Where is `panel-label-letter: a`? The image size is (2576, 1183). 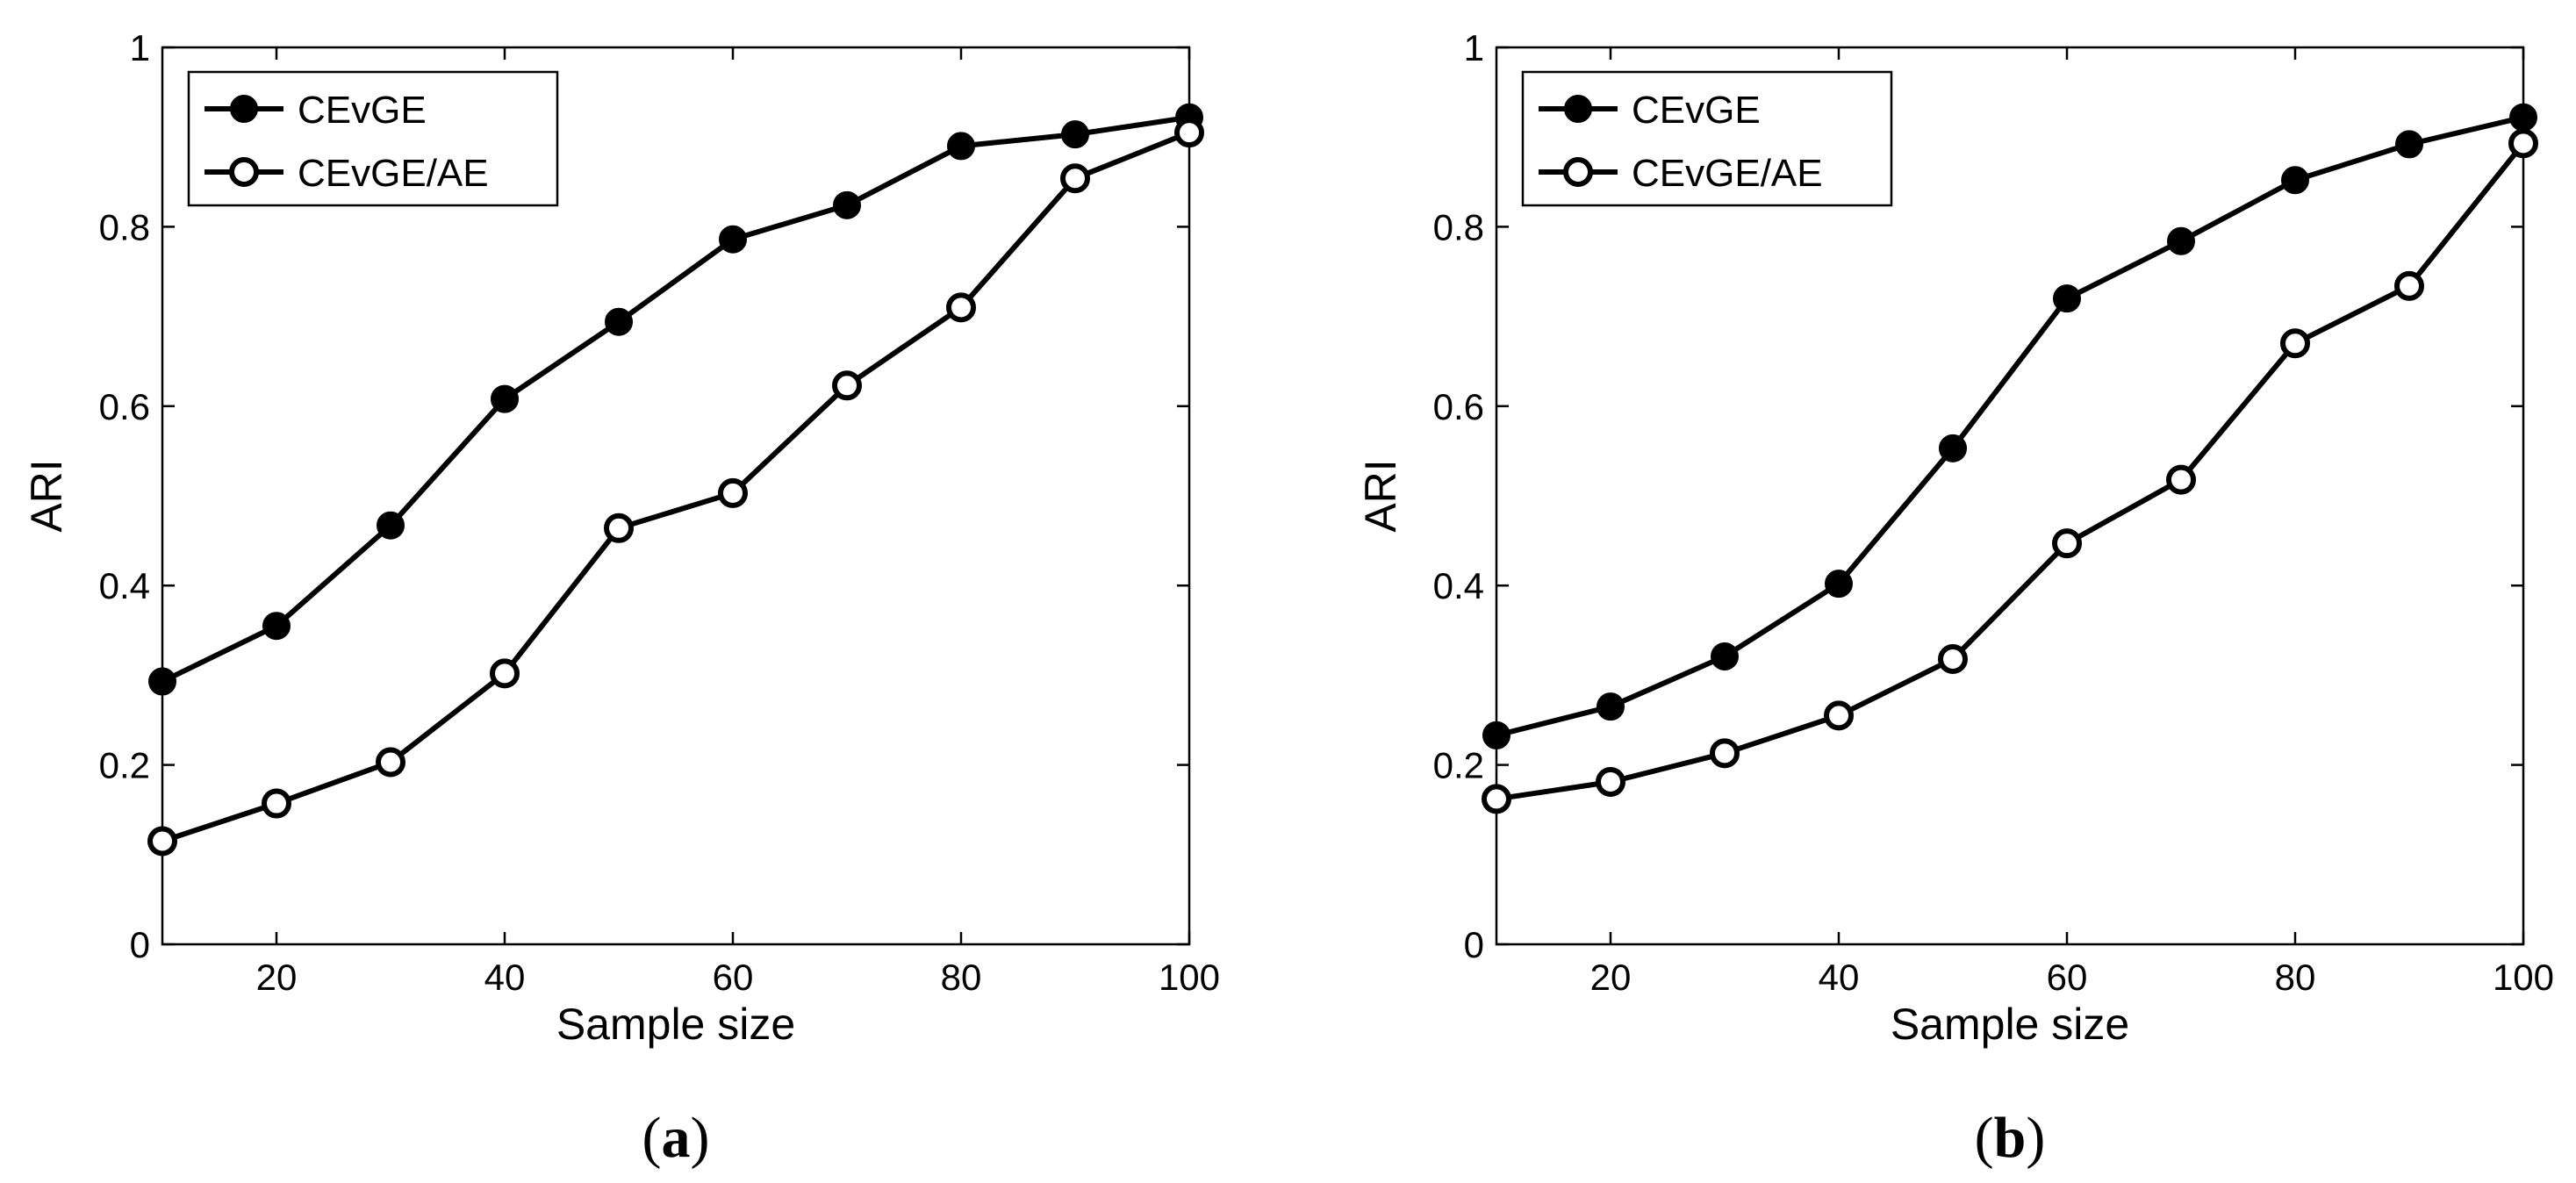
panel-label-letter: a is located at coordinates (677, 1138).